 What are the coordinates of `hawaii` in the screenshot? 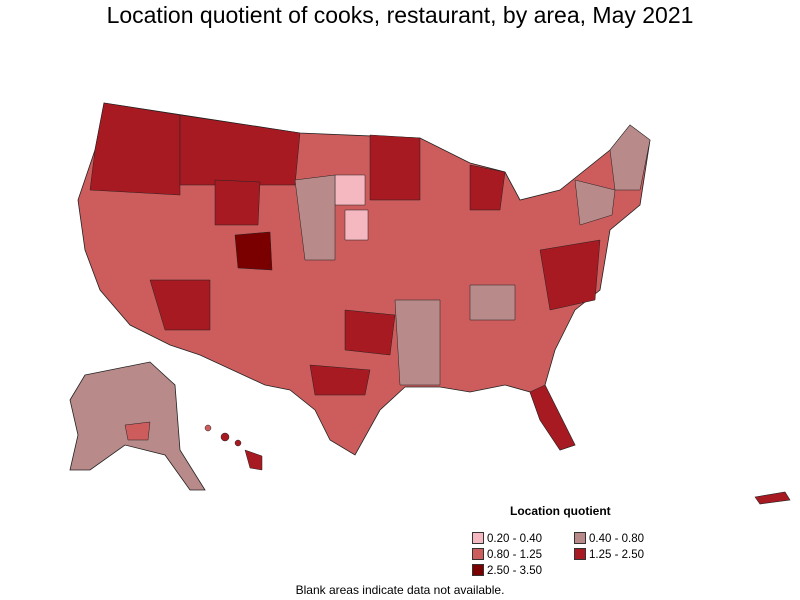 It's located at (233, 447).